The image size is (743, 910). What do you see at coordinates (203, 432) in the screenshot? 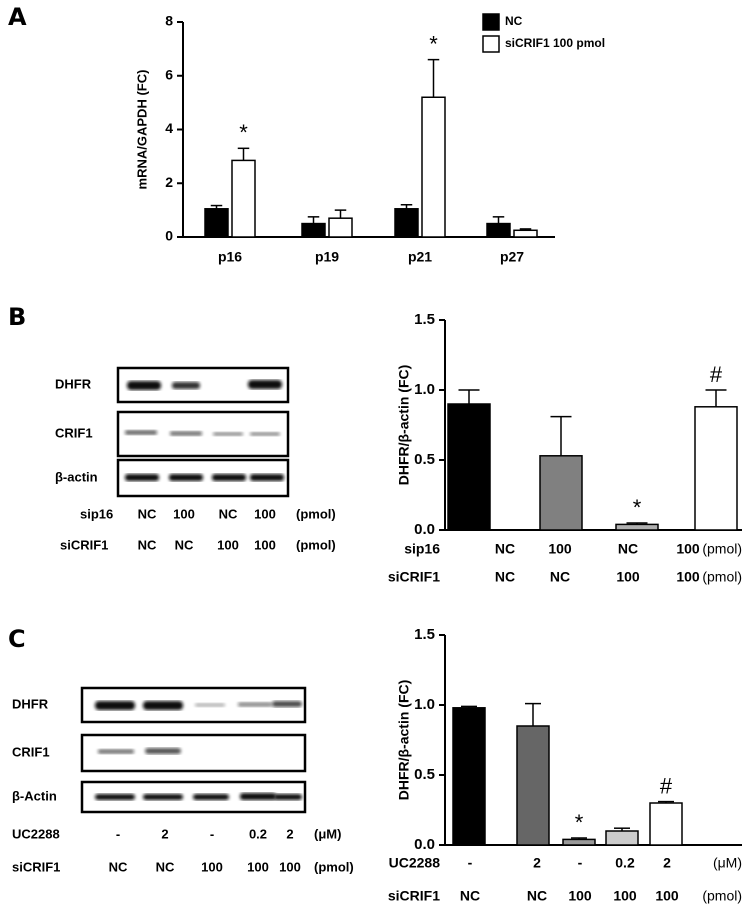
I see `blot-b` at bounding box center [203, 432].